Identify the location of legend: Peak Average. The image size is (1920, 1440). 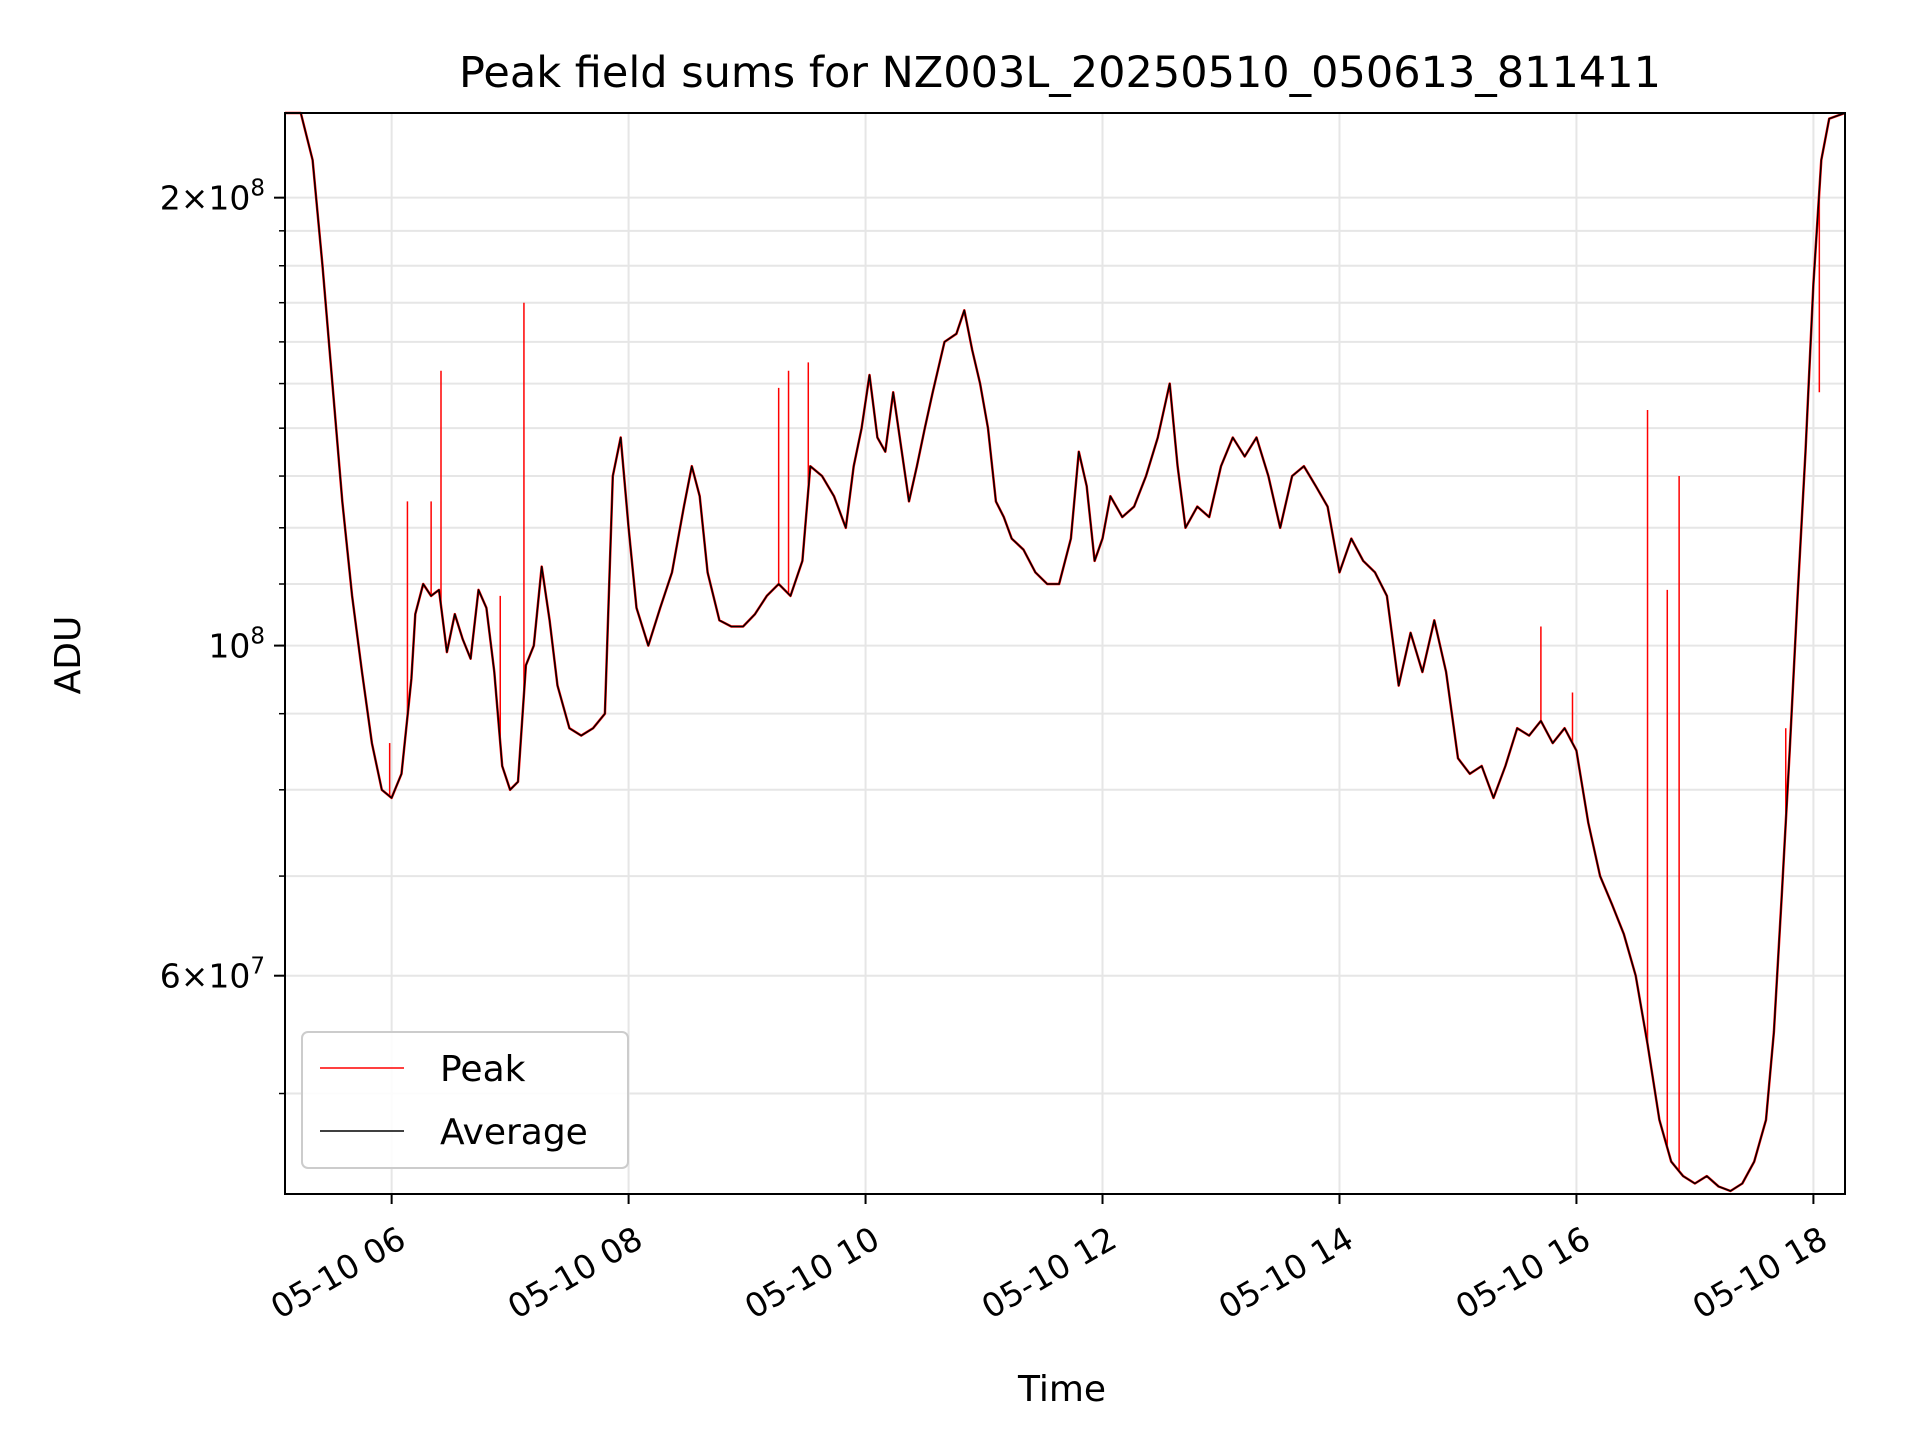
(465, 1100).